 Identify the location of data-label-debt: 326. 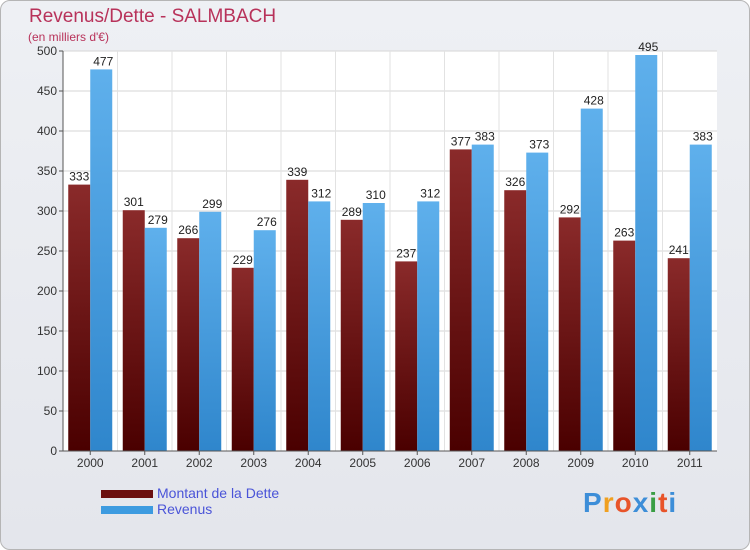
(515, 182).